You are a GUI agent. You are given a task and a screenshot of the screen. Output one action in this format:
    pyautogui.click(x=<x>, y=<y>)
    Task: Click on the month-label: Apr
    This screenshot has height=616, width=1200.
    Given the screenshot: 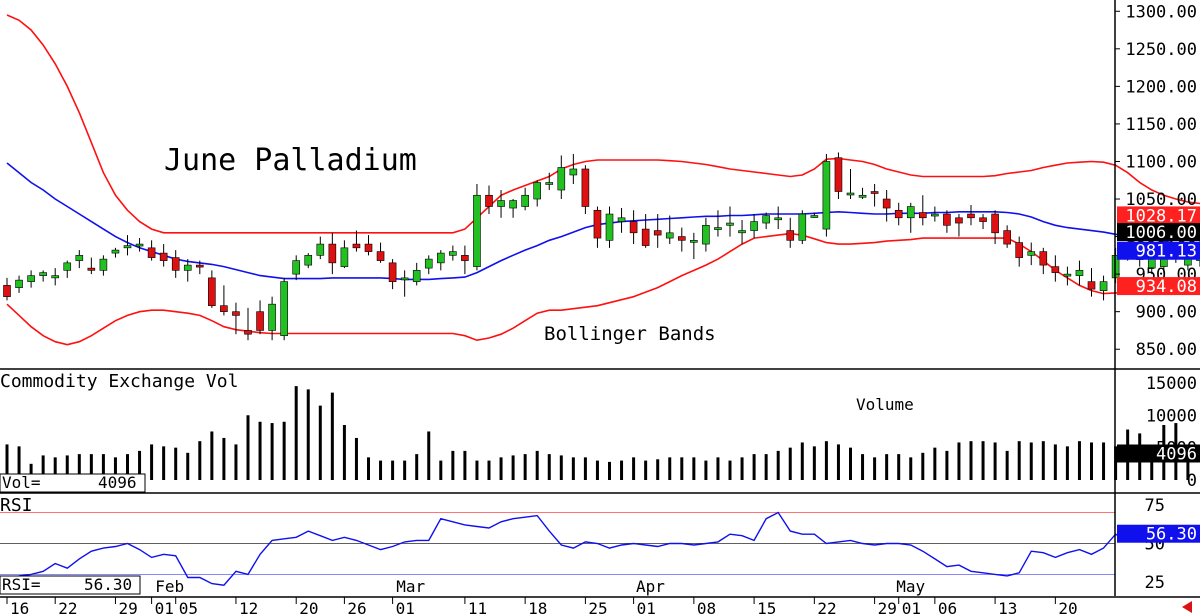 What is the action you would take?
    pyautogui.click(x=650, y=586)
    